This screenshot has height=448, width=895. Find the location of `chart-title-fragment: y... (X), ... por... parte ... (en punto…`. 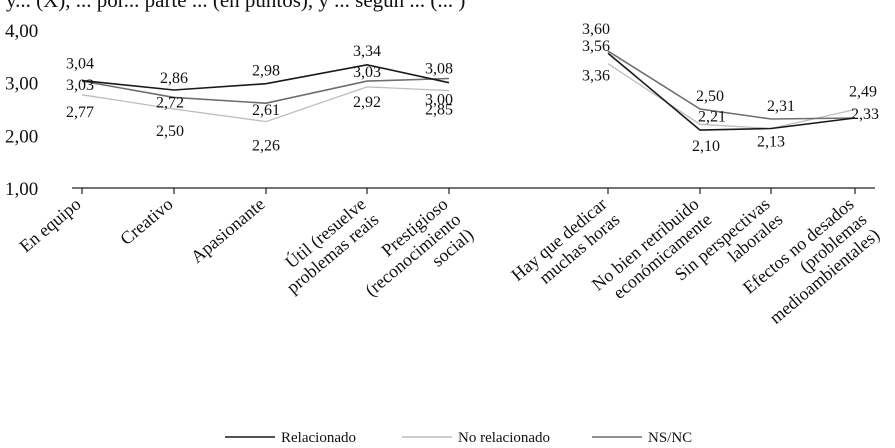

chart-title-fragment: y... (X), ... por... parte ... (en punto… is located at coordinates (236, 6).